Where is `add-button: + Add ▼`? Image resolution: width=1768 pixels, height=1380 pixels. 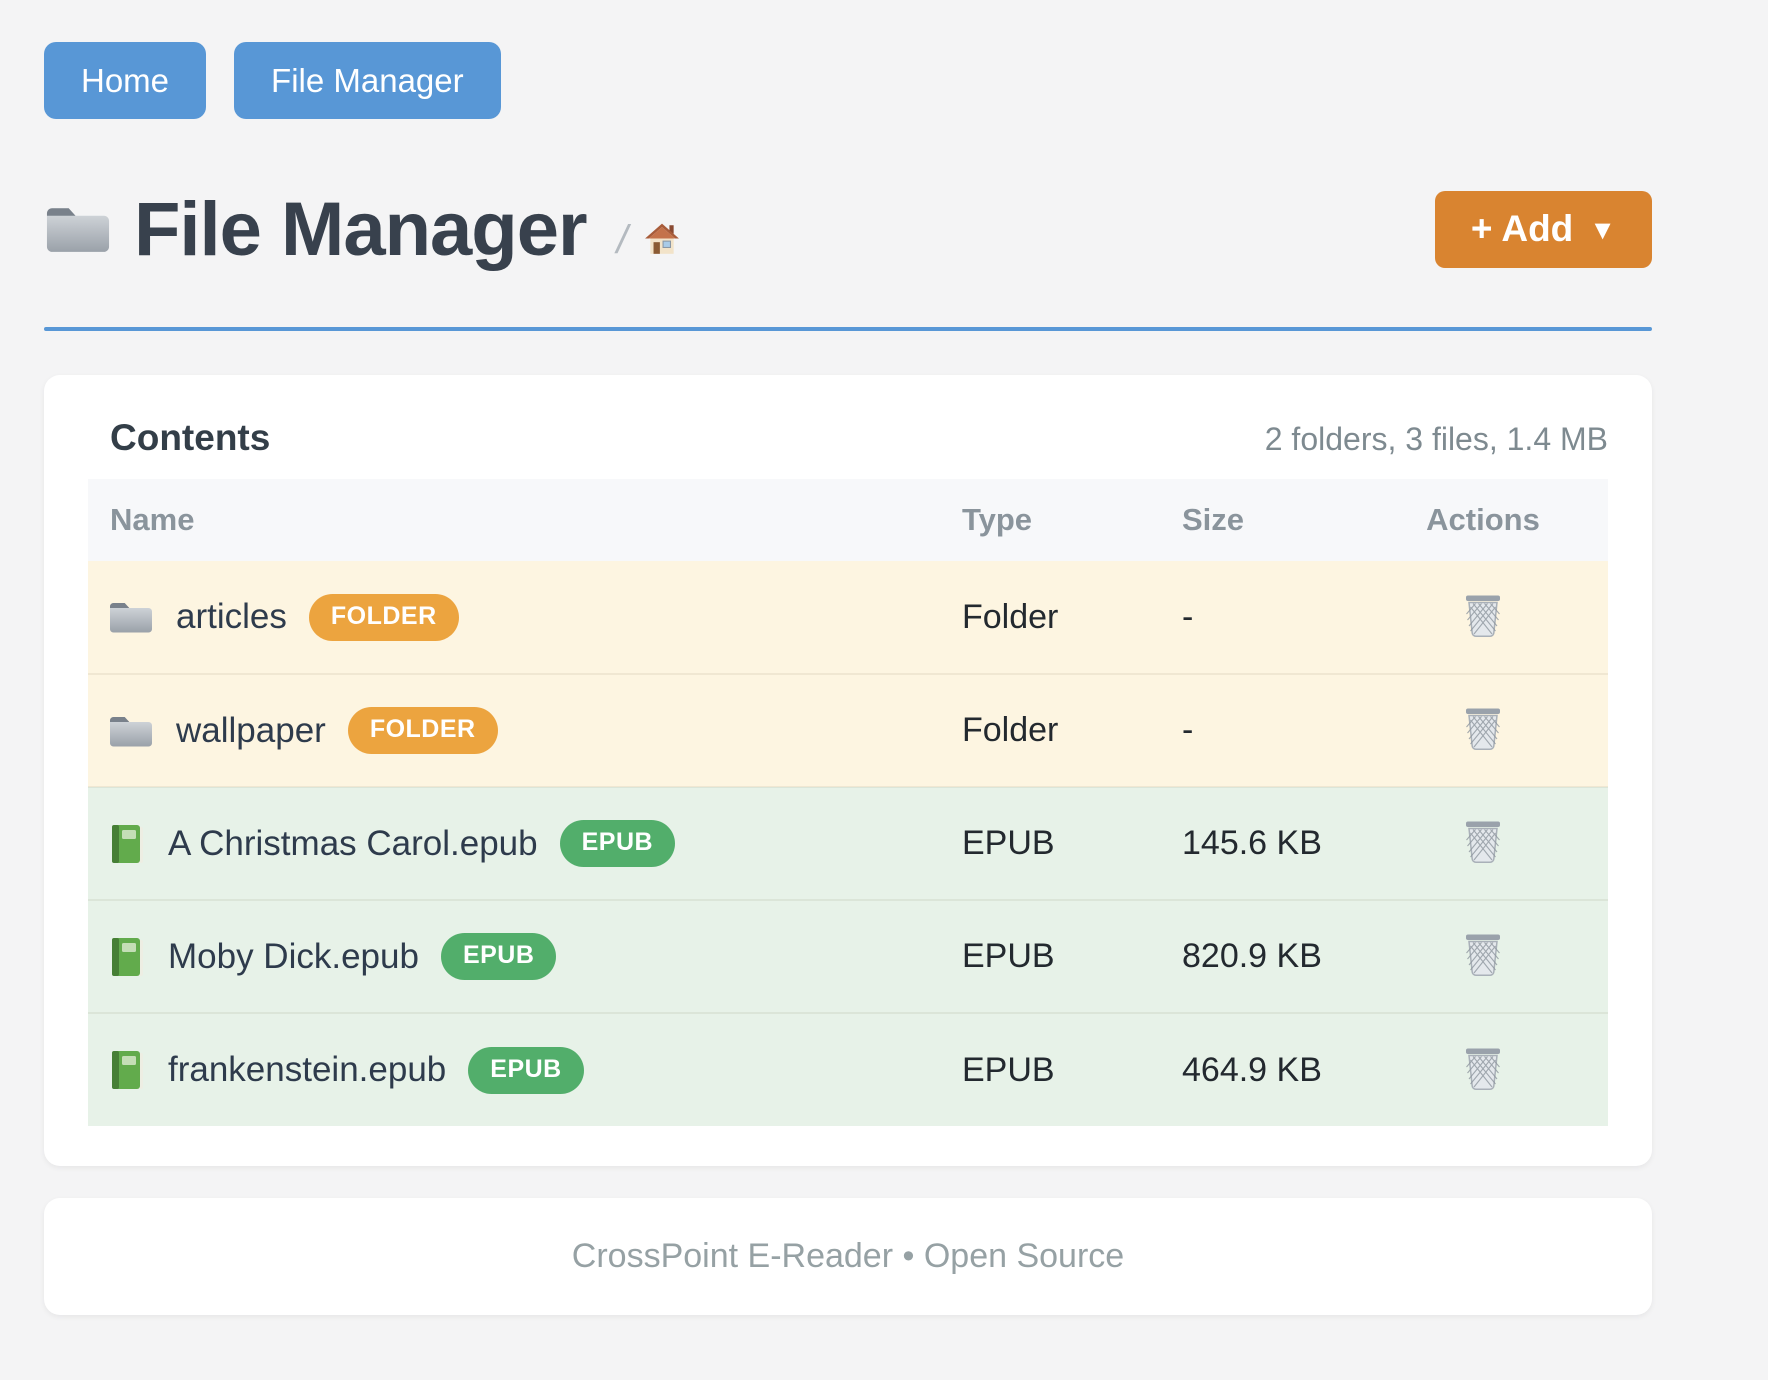
add-button: + Add ▼ is located at coordinates (1543, 229).